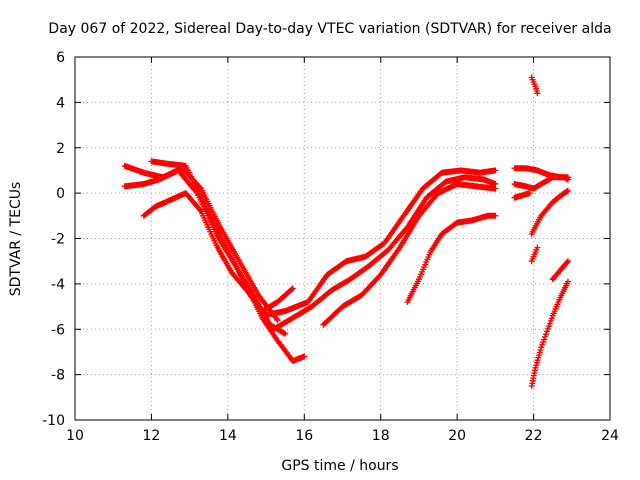 The width and height of the screenshot is (640, 480). Describe the element at coordinates (457, 436) in the screenshot. I see `x-tick-label: 20` at that location.